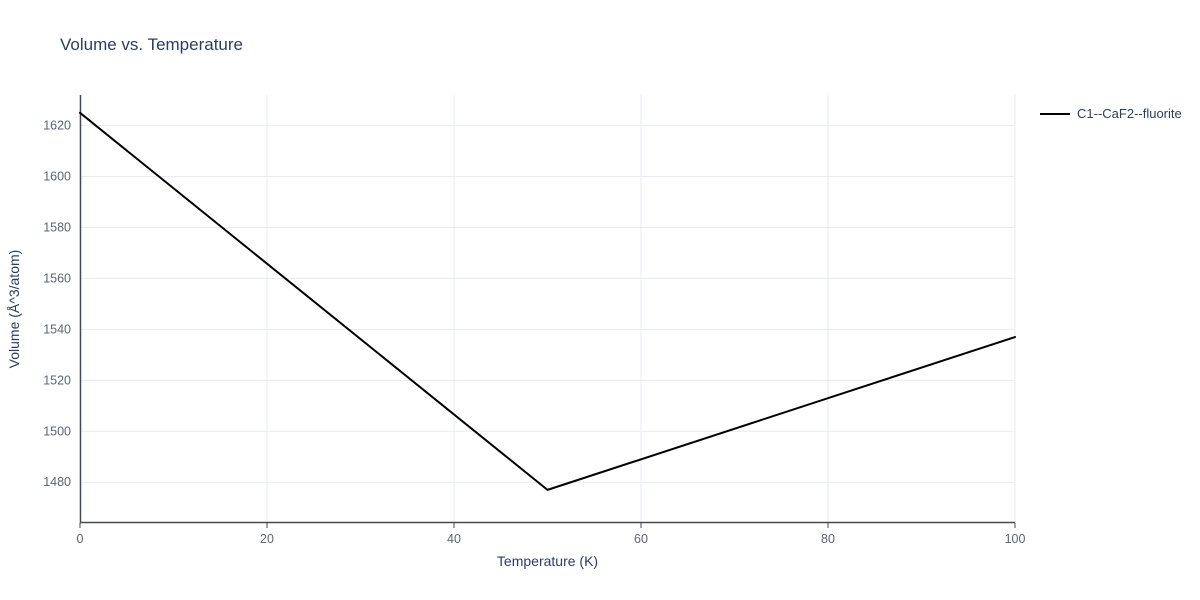 This screenshot has height=600, width=1200. I want to click on svg-text: 20, so click(267, 539).